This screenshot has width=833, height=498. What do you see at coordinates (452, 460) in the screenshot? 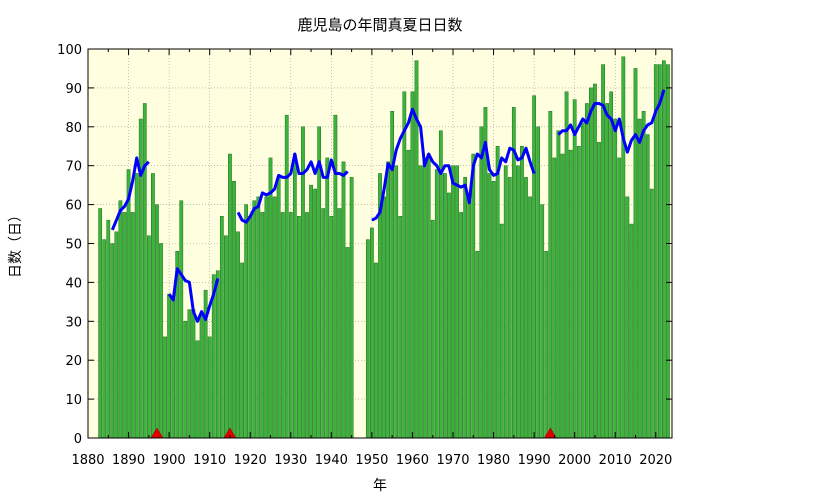
I see `x-tick-label: 1970` at bounding box center [452, 460].